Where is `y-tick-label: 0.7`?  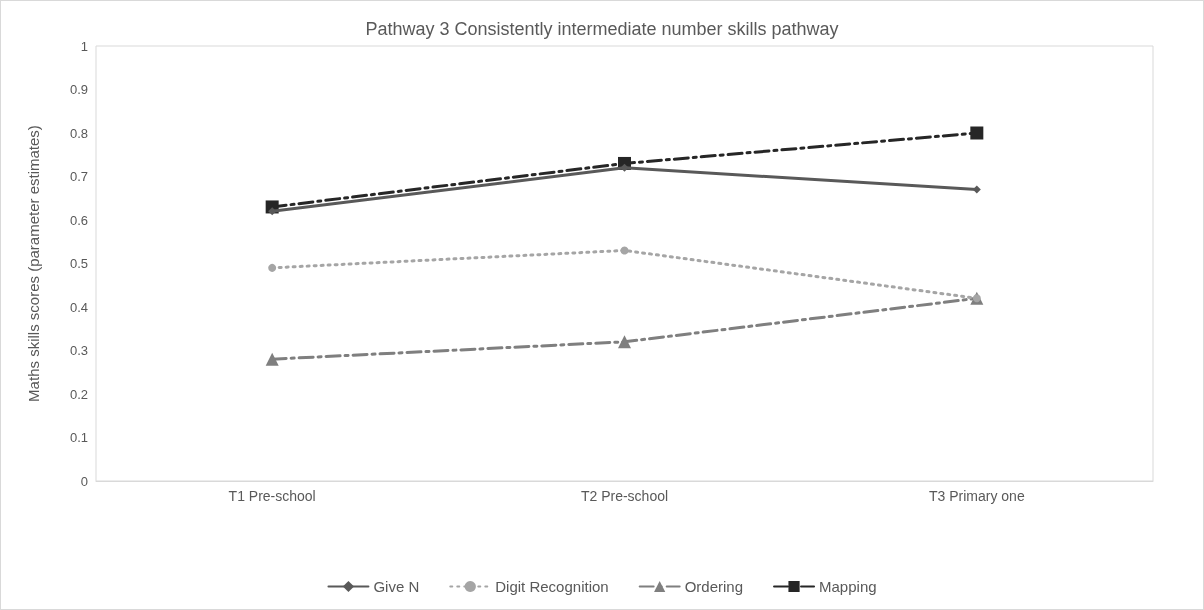 y-tick-label: 0.7 is located at coordinates (78, 176).